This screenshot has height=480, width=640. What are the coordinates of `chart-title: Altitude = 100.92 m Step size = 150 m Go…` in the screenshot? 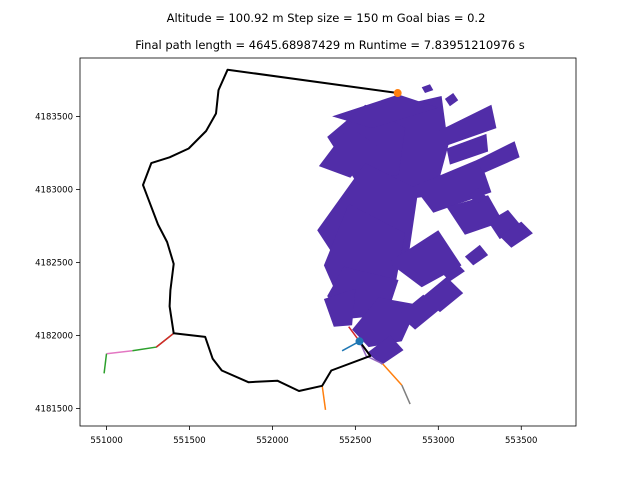 It's located at (326, 18).